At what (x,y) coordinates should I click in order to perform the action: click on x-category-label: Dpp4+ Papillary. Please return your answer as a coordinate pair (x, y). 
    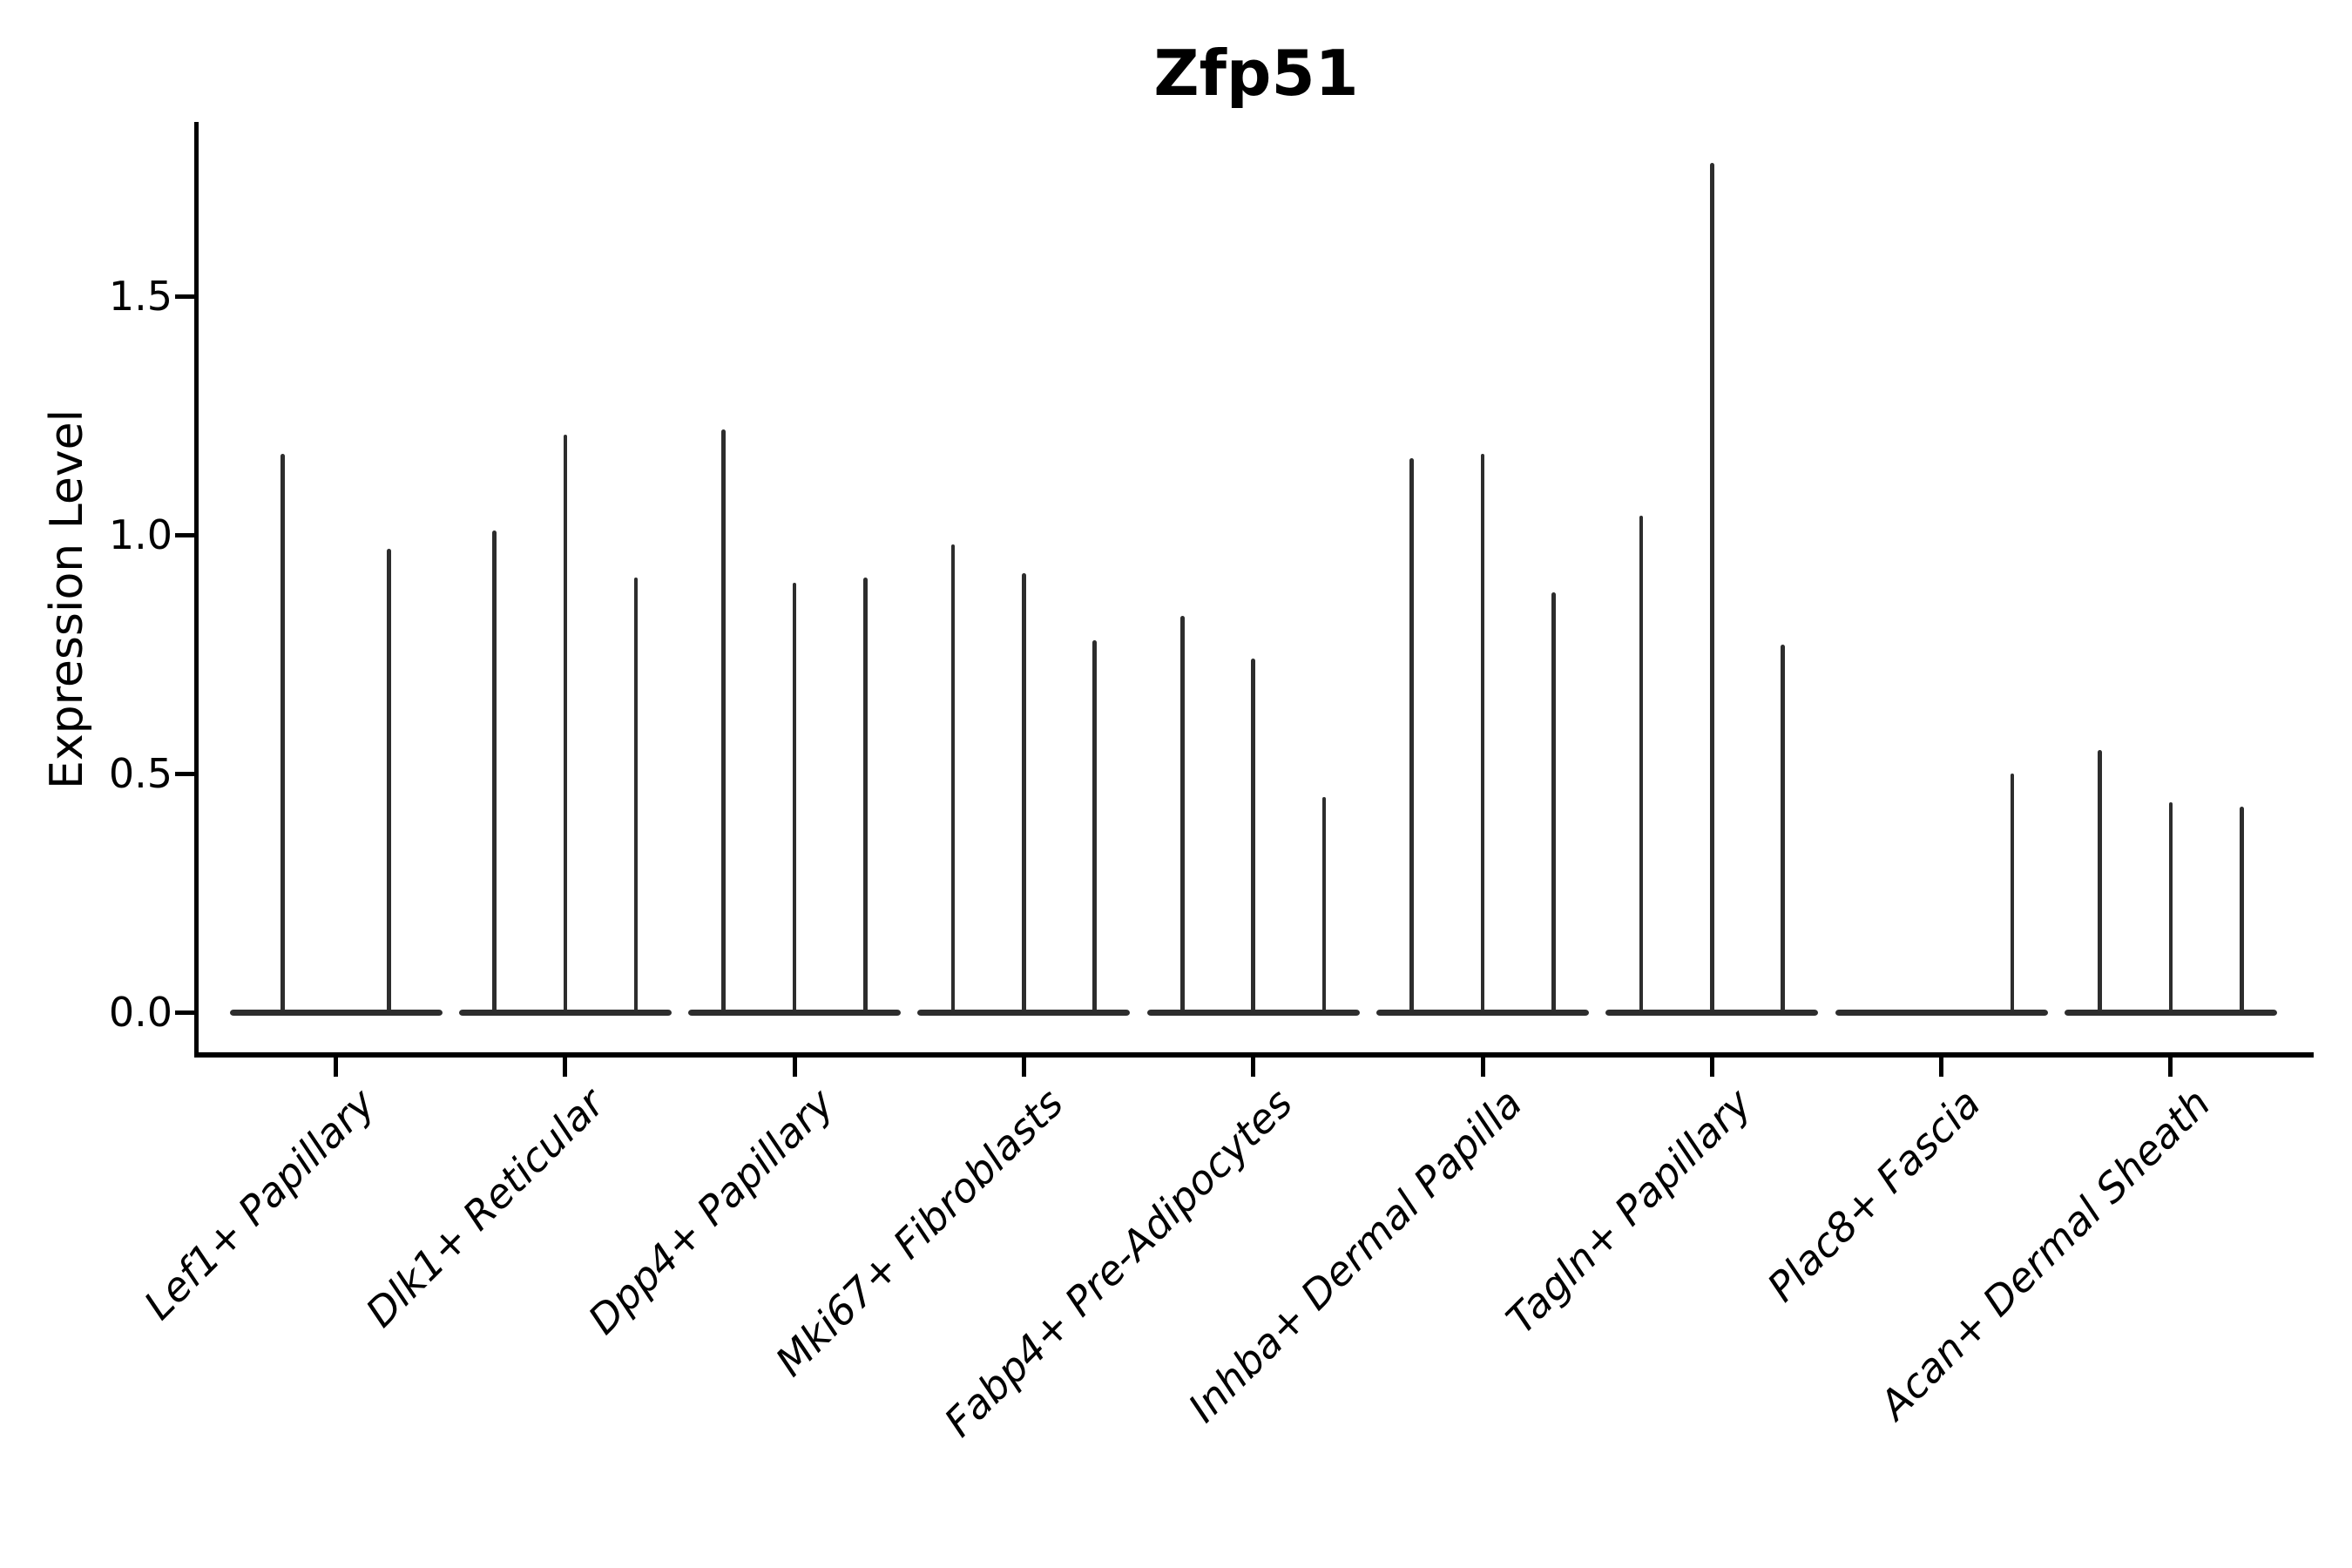
    Looking at the image, I should click on (710, 1211).